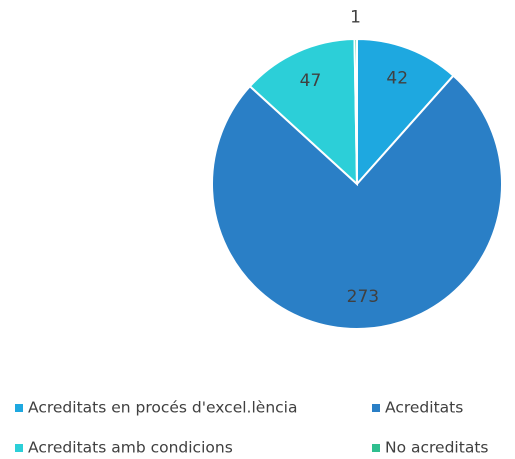 The height and width of the screenshot is (459, 515). What do you see at coordinates (424, 408) in the screenshot?
I see `legend-label: Acreditats` at bounding box center [424, 408].